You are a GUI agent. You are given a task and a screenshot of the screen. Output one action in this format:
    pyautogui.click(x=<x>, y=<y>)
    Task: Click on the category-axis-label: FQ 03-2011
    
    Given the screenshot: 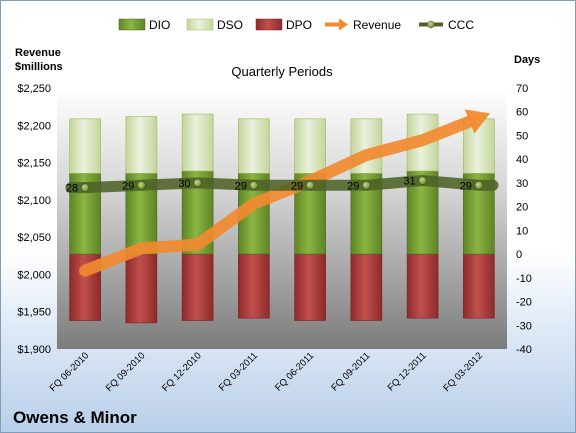 What is the action you would take?
    pyautogui.click(x=238, y=371)
    